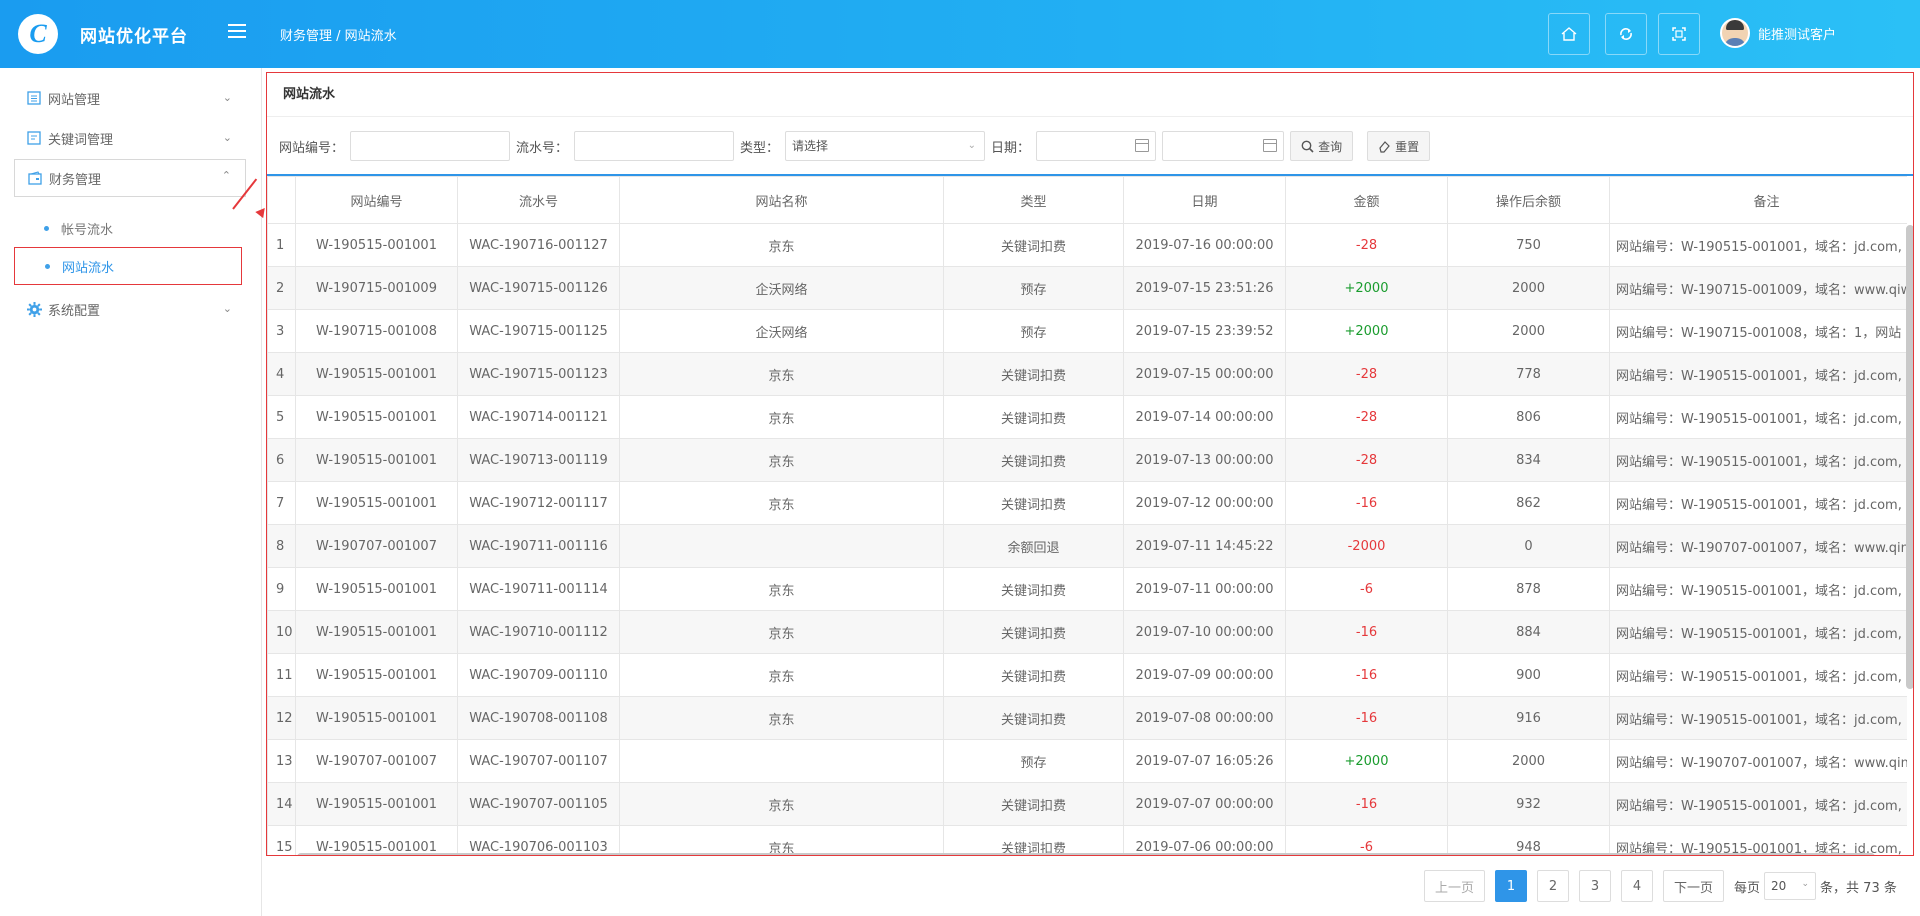 The width and height of the screenshot is (1920, 916). What do you see at coordinates (538, 288) in the screenshot?
I see `serial-no-cell: WAC-190715-001126` at bounding box center [538, 288].